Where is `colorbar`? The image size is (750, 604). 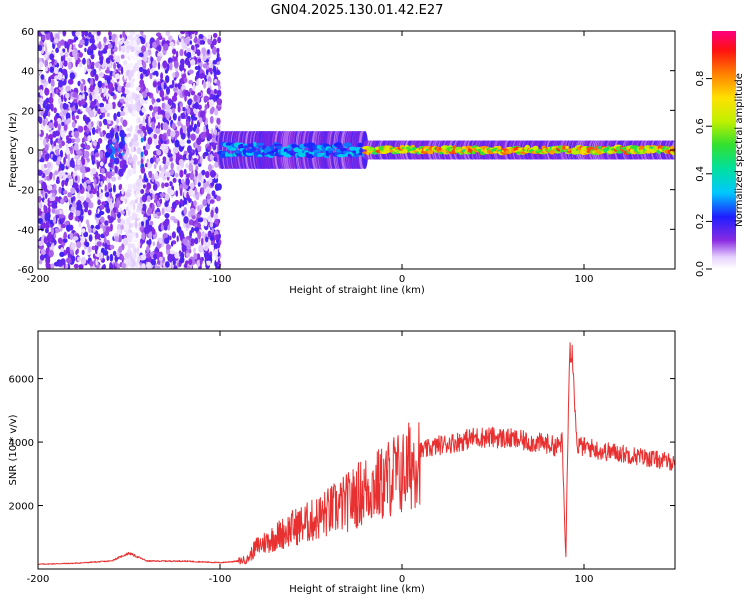
colorbar is located at coordinates (724, 150).